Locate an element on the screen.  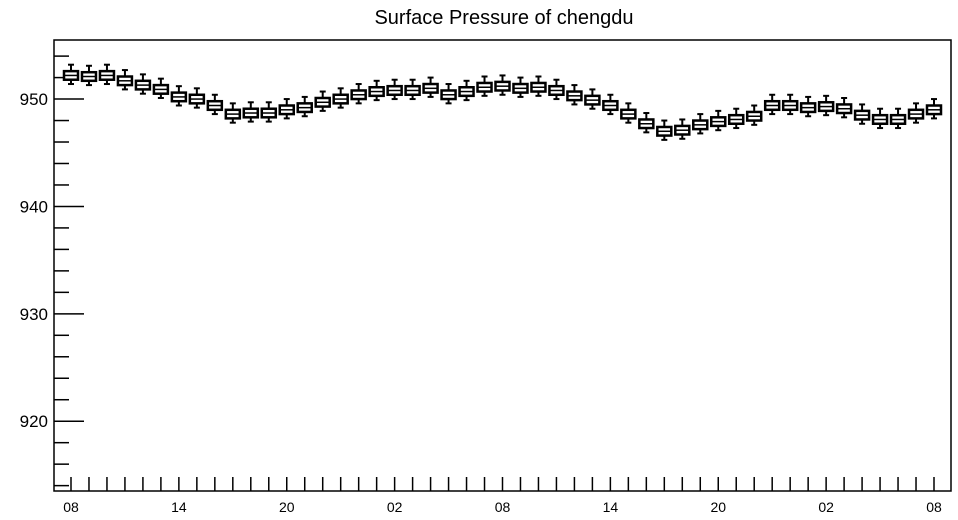
y-tick-label: 950 is located at coordinates (34, 99).